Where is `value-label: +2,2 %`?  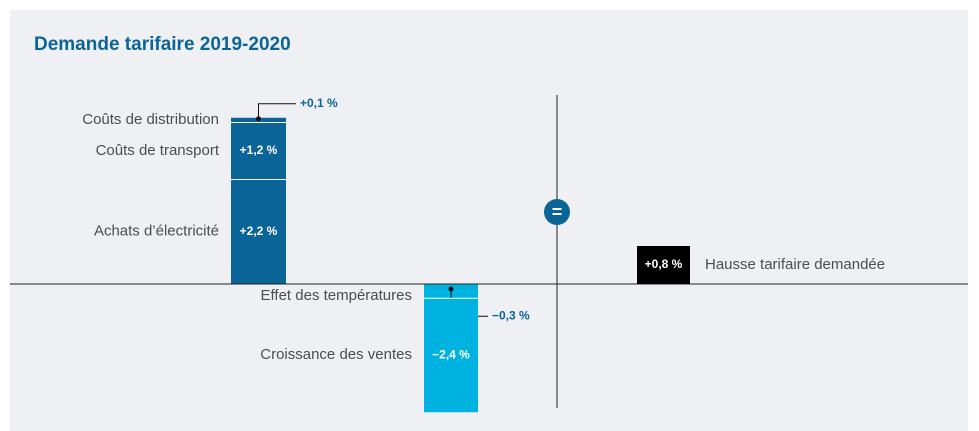
value-label: +2,2 % is located at coordinates (259, 231).